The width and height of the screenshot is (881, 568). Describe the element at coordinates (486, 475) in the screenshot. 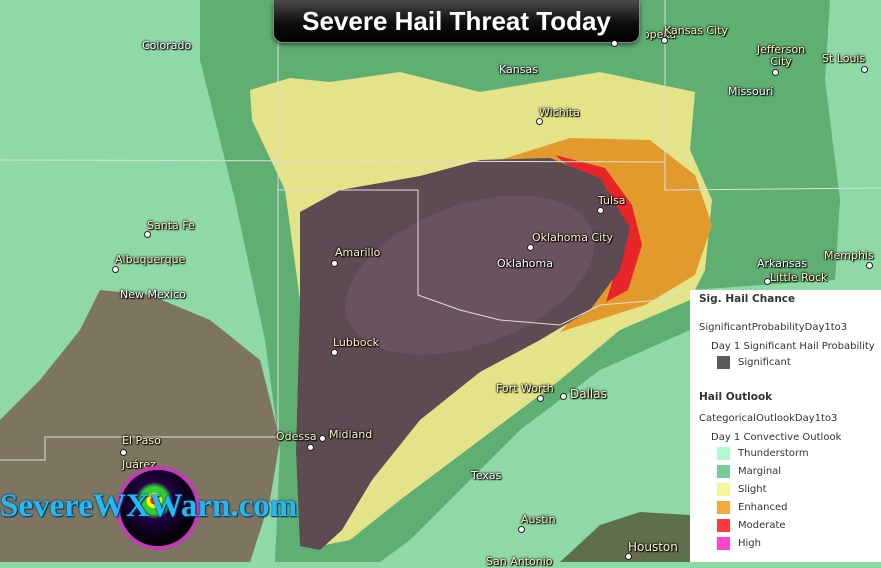

I see `state-label: Texas` at that location.